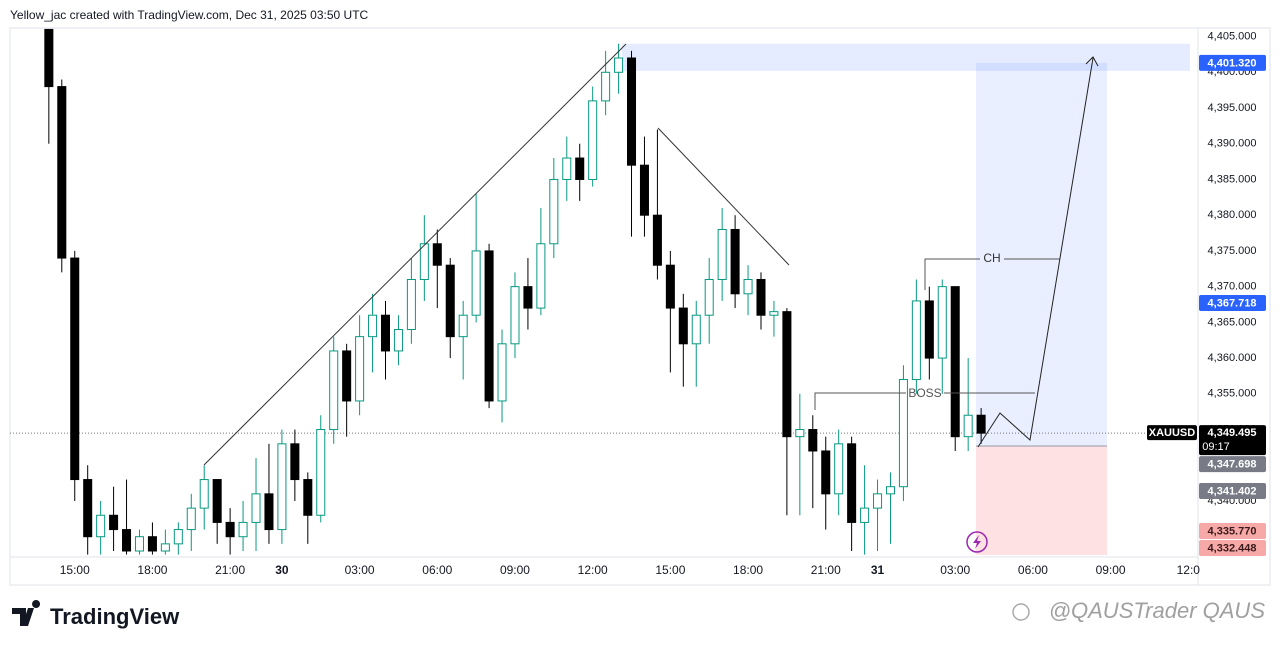 The width and height of the screenshot is (1280, 650). I want to click on last-price-badge, so click(1232, 440).